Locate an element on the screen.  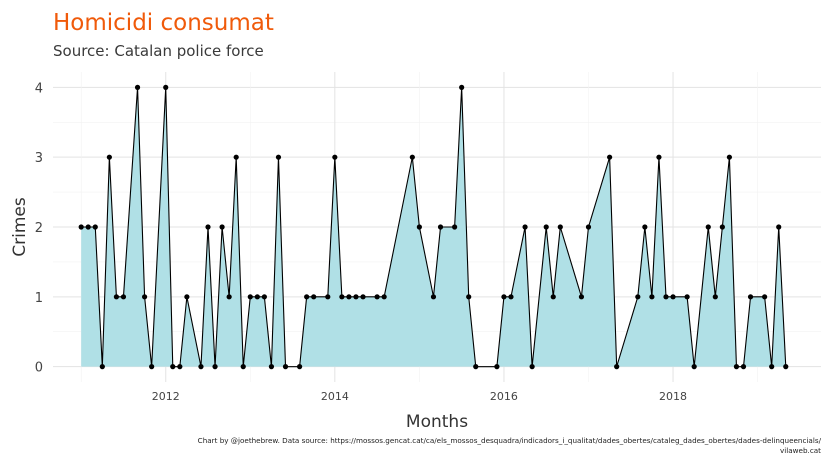
y-tick-label: 3 is located at coordinates (39, 158).